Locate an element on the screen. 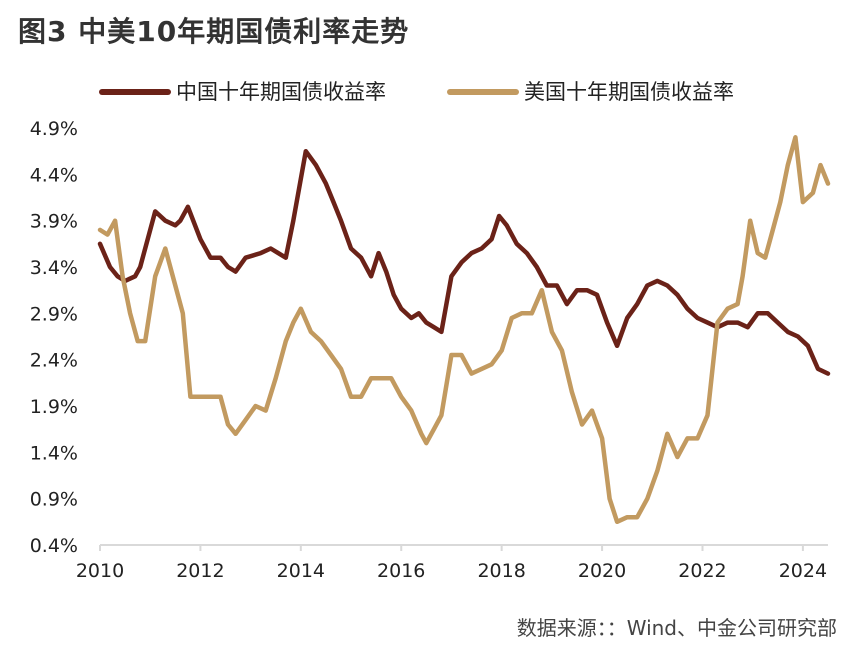 This screenshot has height=656, width=857. y-tick-label: 2.4% is located at coordinates (54, 361).